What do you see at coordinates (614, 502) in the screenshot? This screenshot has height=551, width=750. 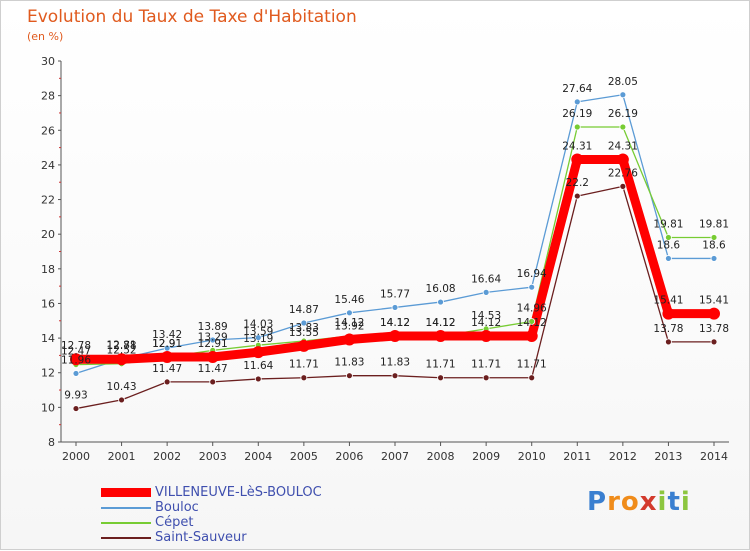 I see `logo-letter: r` at bounding box center [614, 502].